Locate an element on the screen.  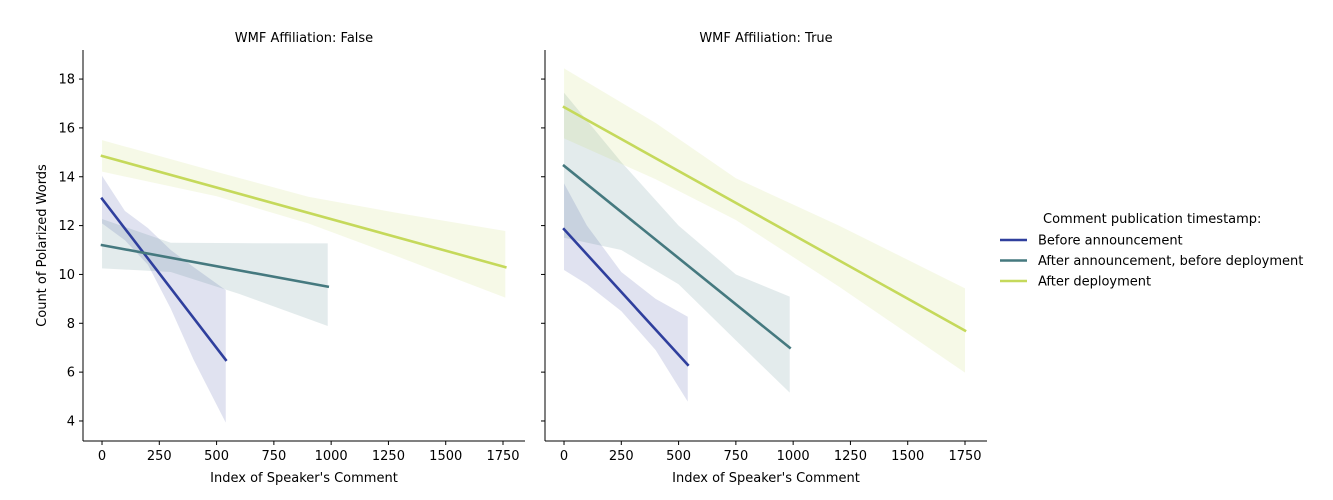
panel-title: WMF Affiliation: False is located at coordinates (304, 38).